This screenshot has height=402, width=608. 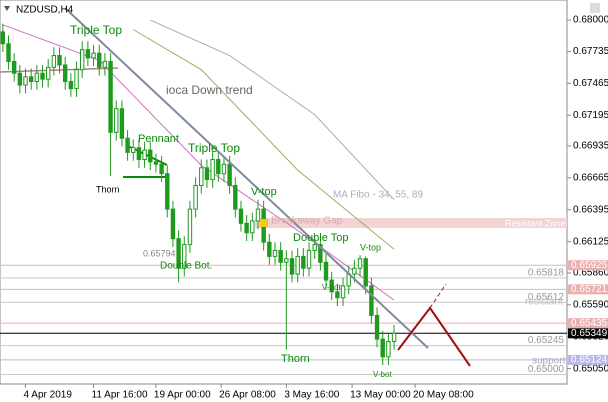 I want to click on x-tick-label: 4 Apr 2019, so click(x=48, y=395).